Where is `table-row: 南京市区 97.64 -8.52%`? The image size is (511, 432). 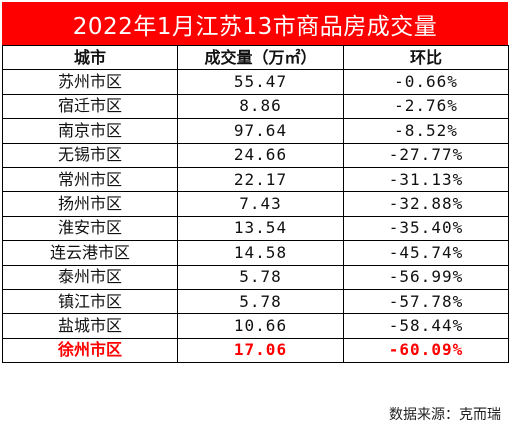 table-row: 南京市区 97.64 -8.52% is located at coordinates (255, 131).